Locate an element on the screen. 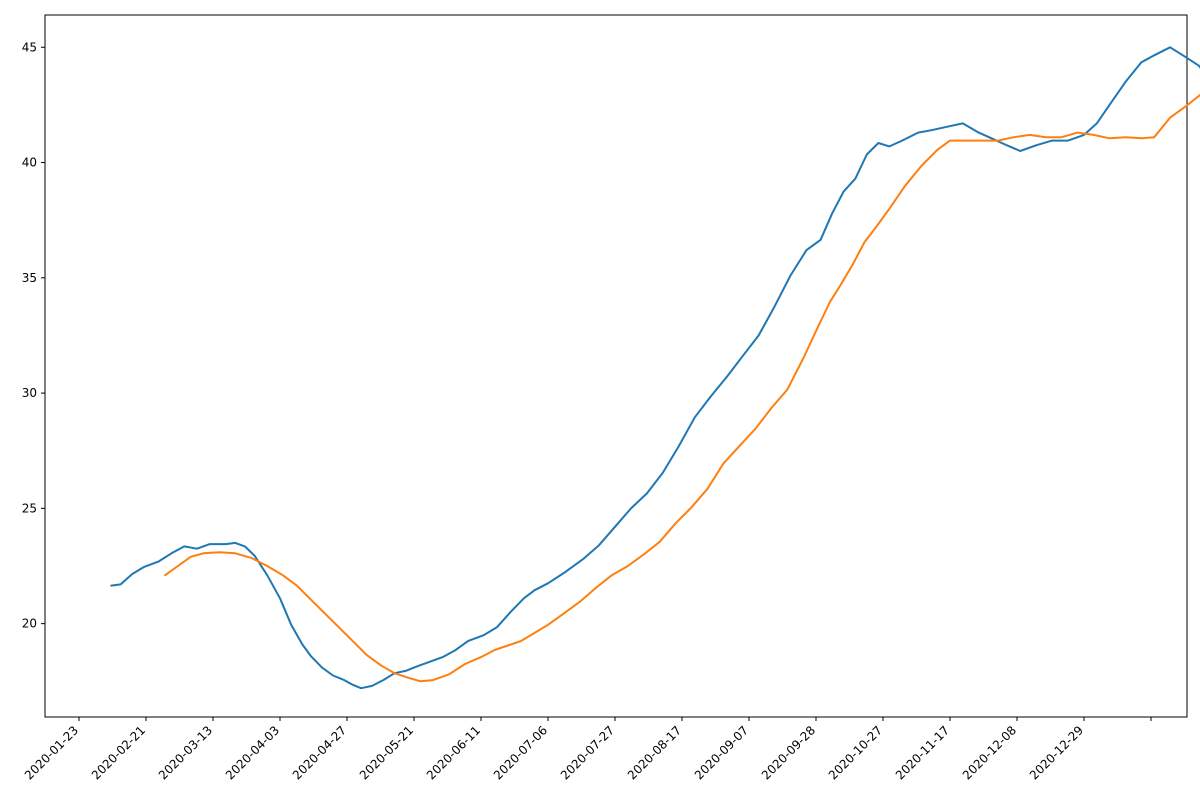  x-tick-label: 2020-06-11 is located at coordinates (453, 752).